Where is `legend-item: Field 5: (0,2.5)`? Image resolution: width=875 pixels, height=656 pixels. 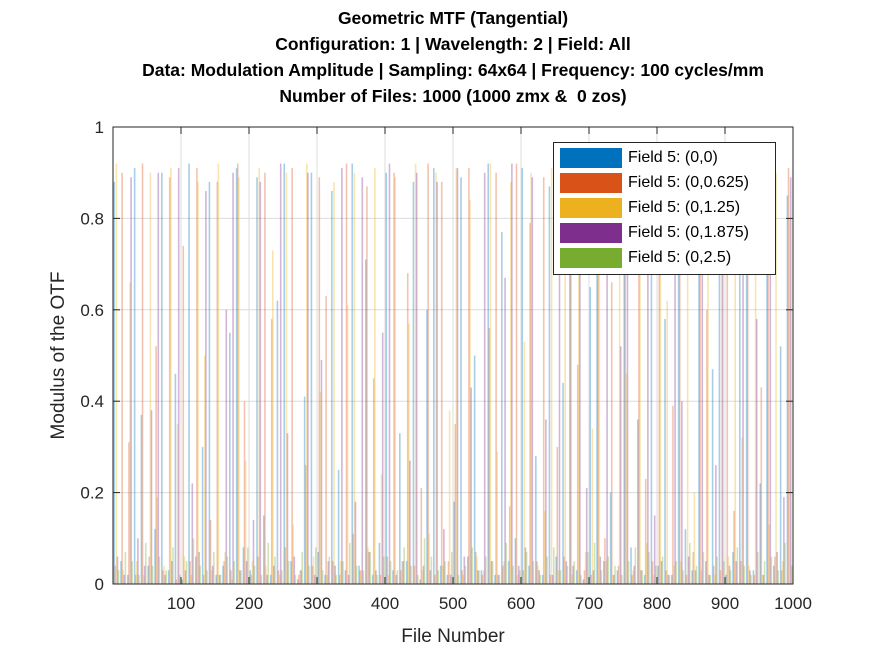
legend-item: Field 5: (0,2.5) is located at coordinates (645, 258).